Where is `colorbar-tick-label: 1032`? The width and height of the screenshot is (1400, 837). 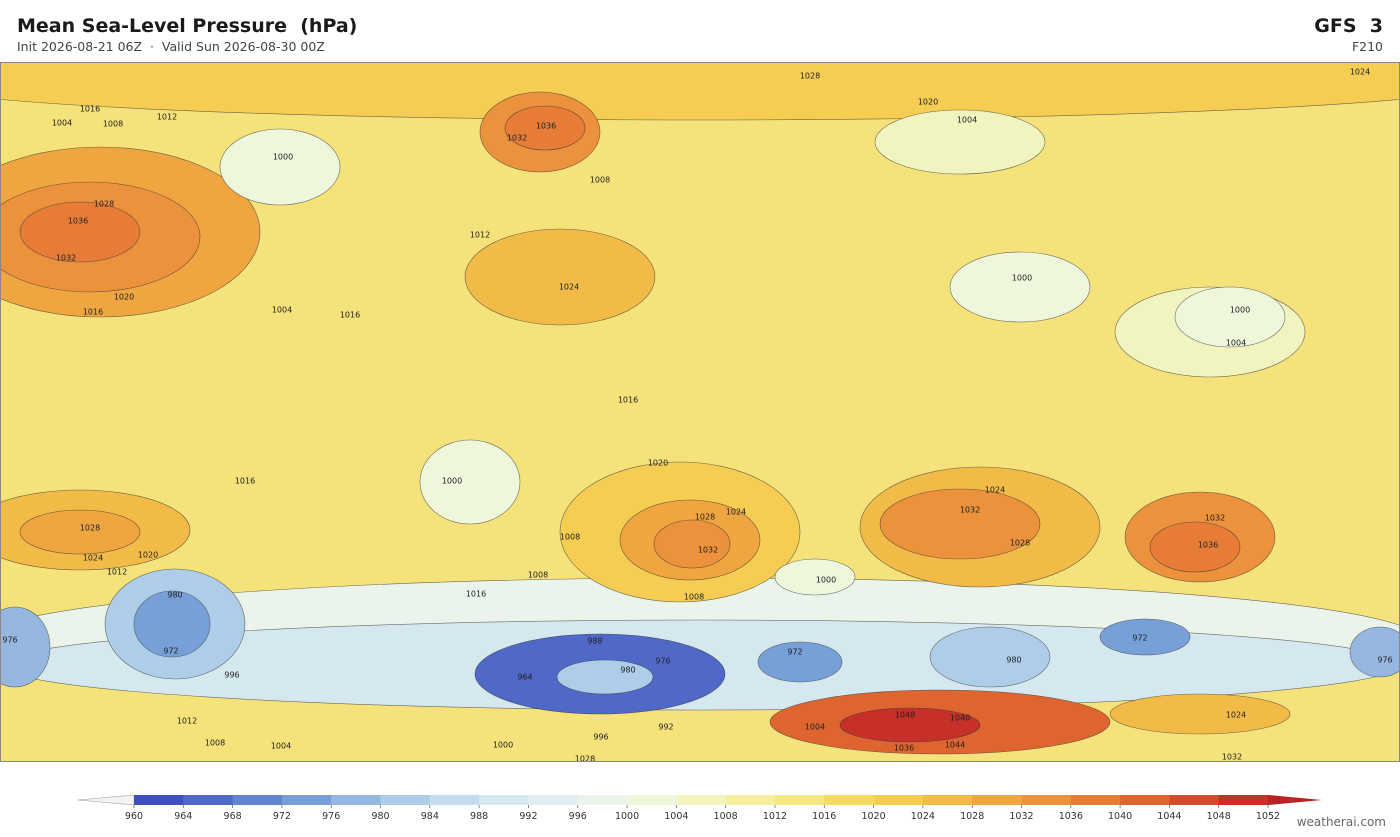 colorbar-tick-label: 1032 is located at coordinates (1021, 816).